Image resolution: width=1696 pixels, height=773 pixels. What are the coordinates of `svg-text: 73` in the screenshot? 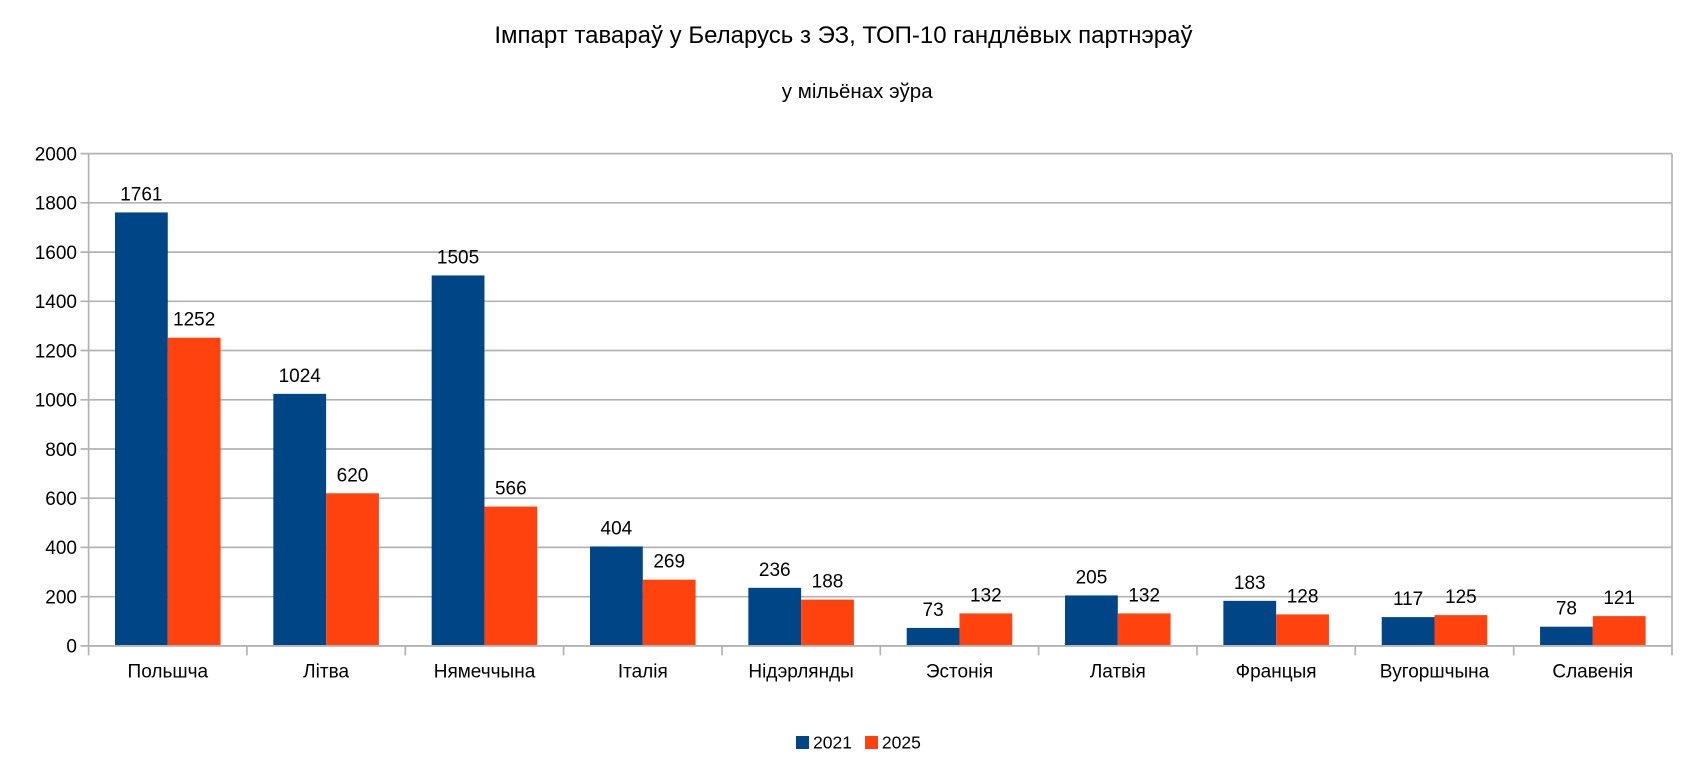 It's located at (933, 610).